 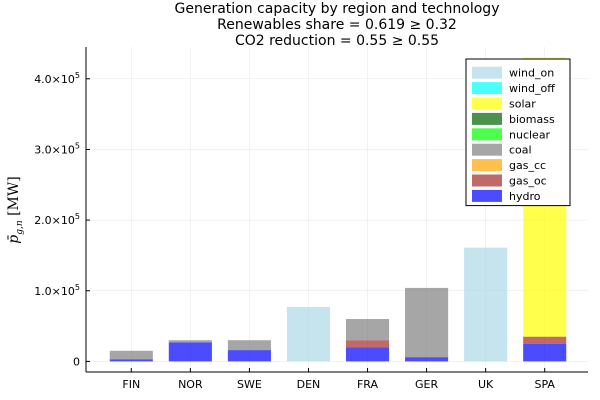 What do you see at coordinates (545, 340) in the screenshot?
I see `bar-gas_oc-SPA` at bounding box center [545, 340].